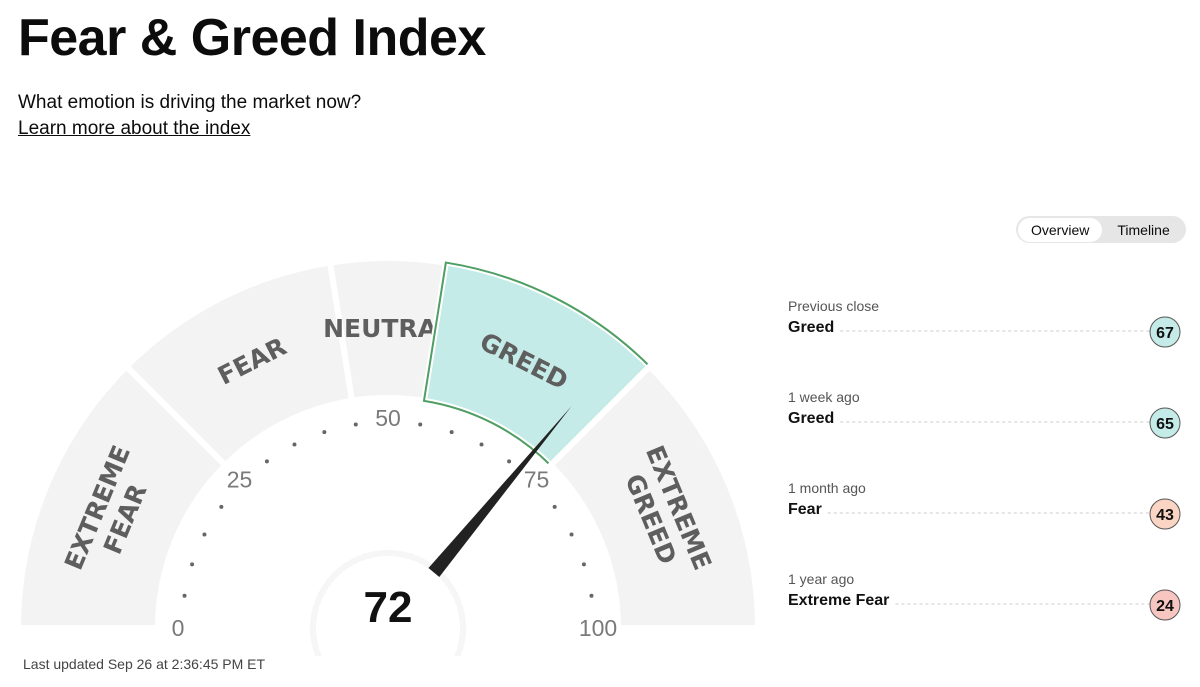 Image resolution: width=1200 pixels, height=687 pixels. I want to click on learn-more-link: Learn more about the index, so click(134, 128).